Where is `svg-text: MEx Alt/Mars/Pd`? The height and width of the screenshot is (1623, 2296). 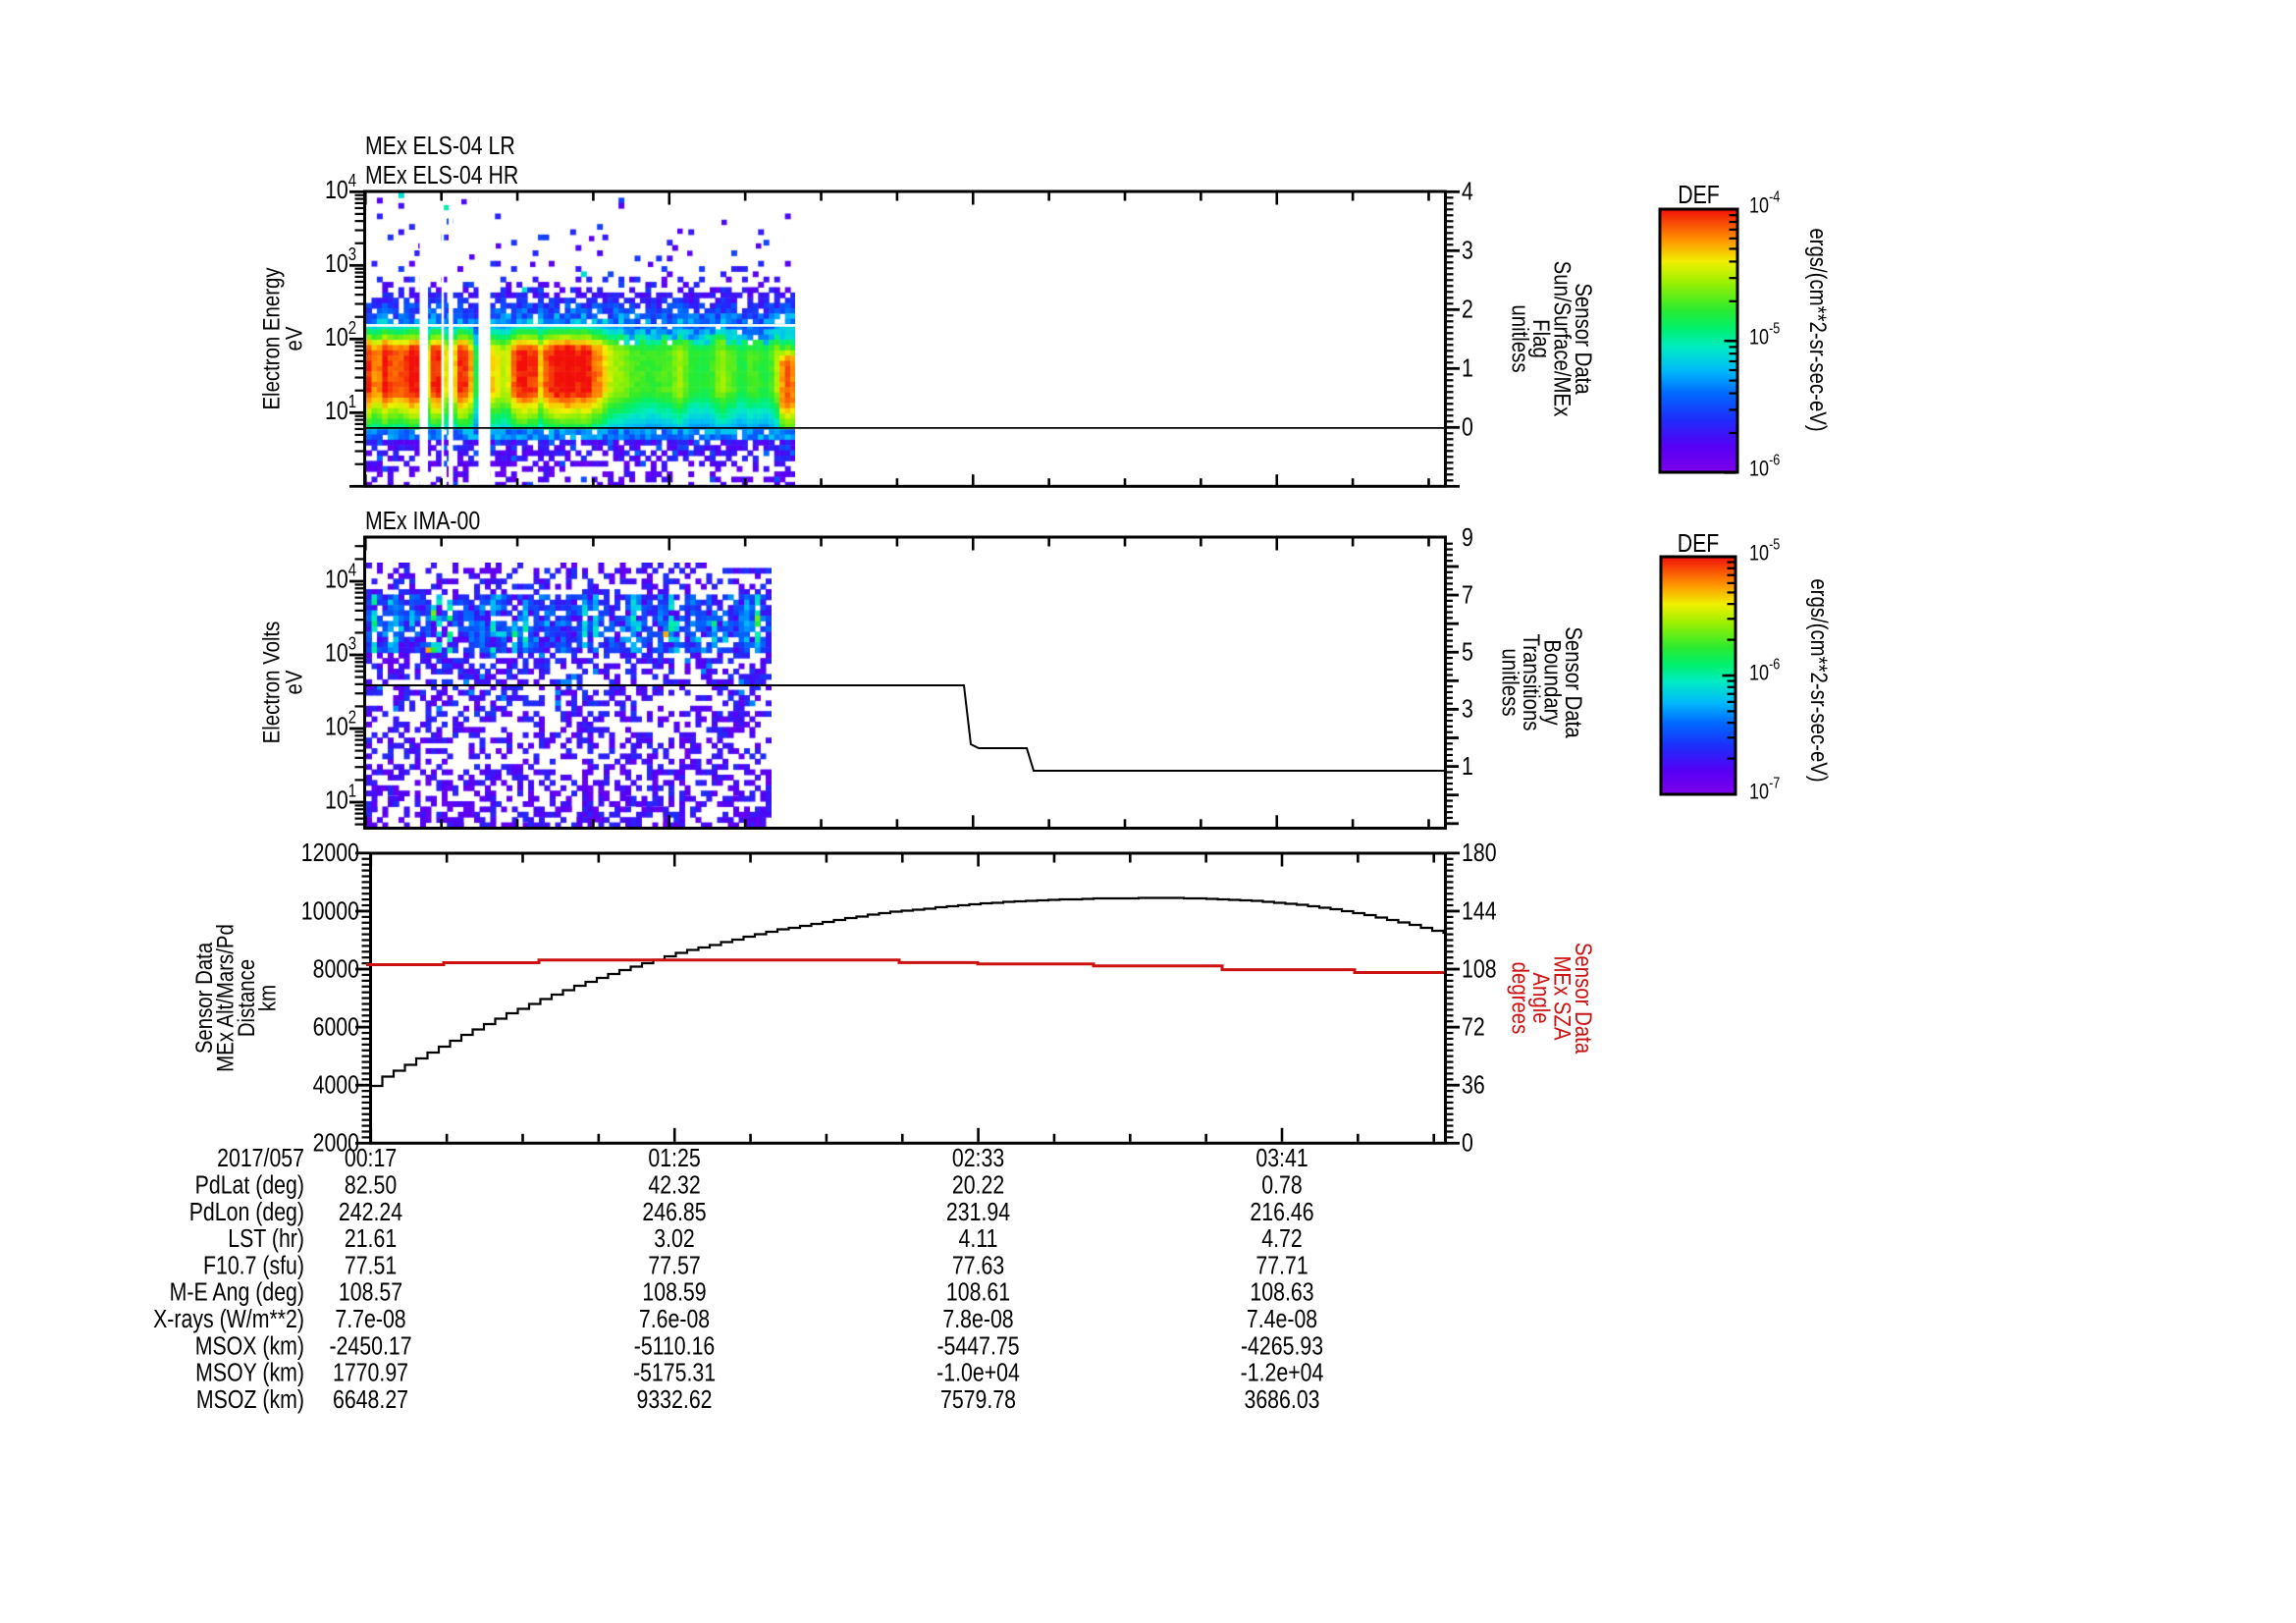 svg-text: MEx Alt/Mars/Pd is located at coordinates (225, 998).